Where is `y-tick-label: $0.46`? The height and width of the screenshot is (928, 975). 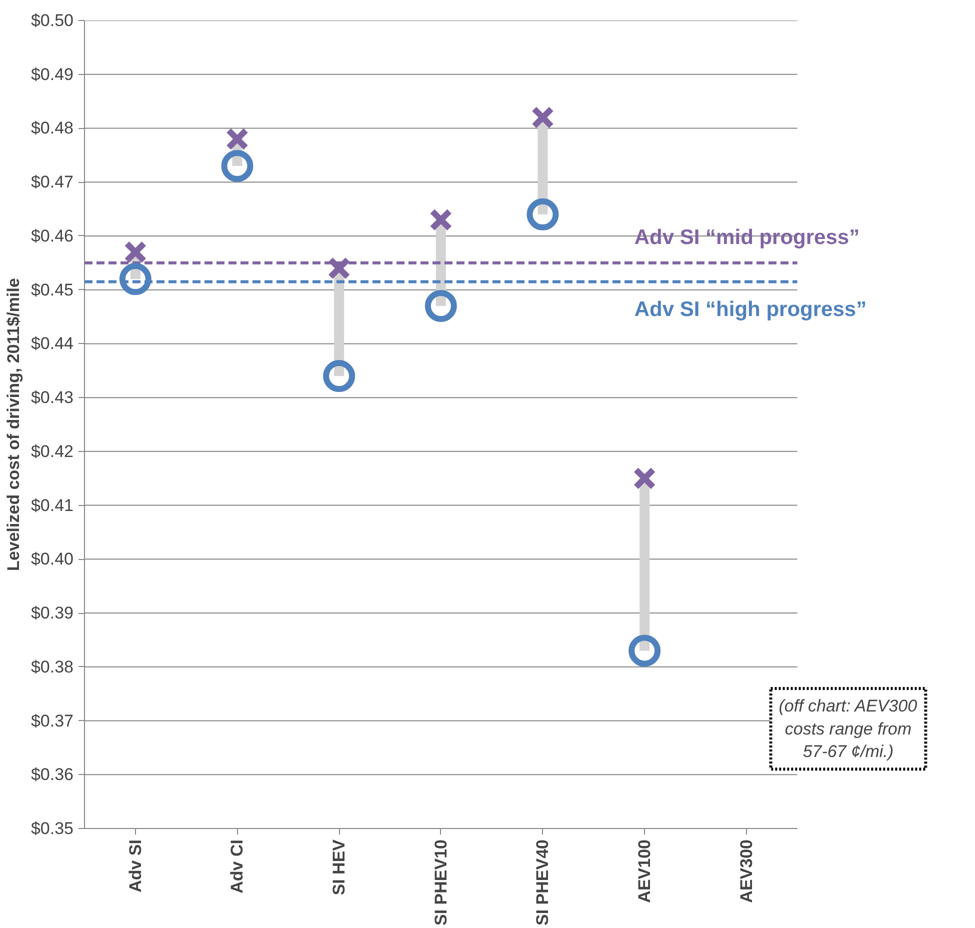 y-tick-label: $0.46 is located at coordinates (52, 236).